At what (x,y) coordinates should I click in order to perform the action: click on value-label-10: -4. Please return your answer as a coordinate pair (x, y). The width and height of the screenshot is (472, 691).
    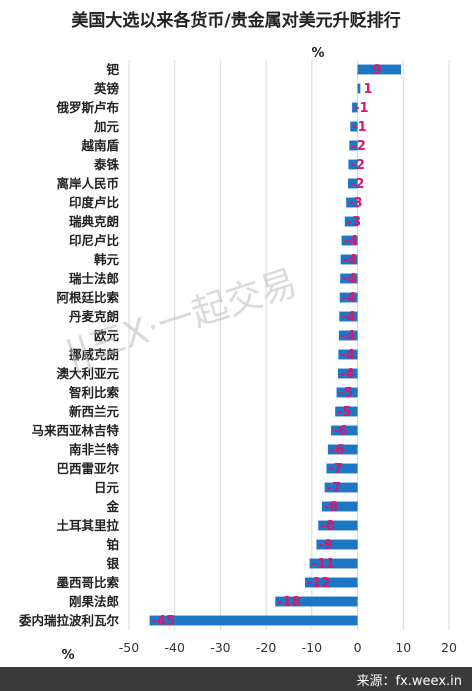
    Looking at the image, I should click on (350, 260).